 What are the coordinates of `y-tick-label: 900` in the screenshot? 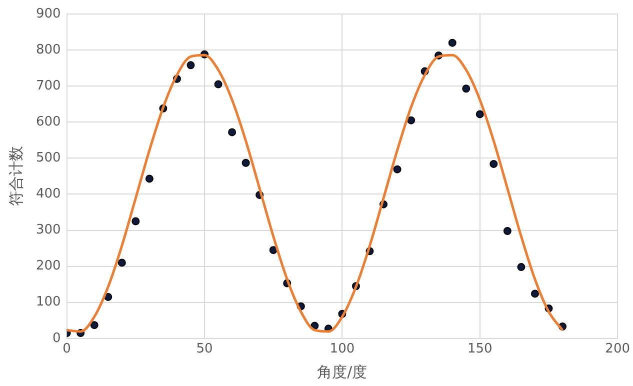 It's located at (48, 14).